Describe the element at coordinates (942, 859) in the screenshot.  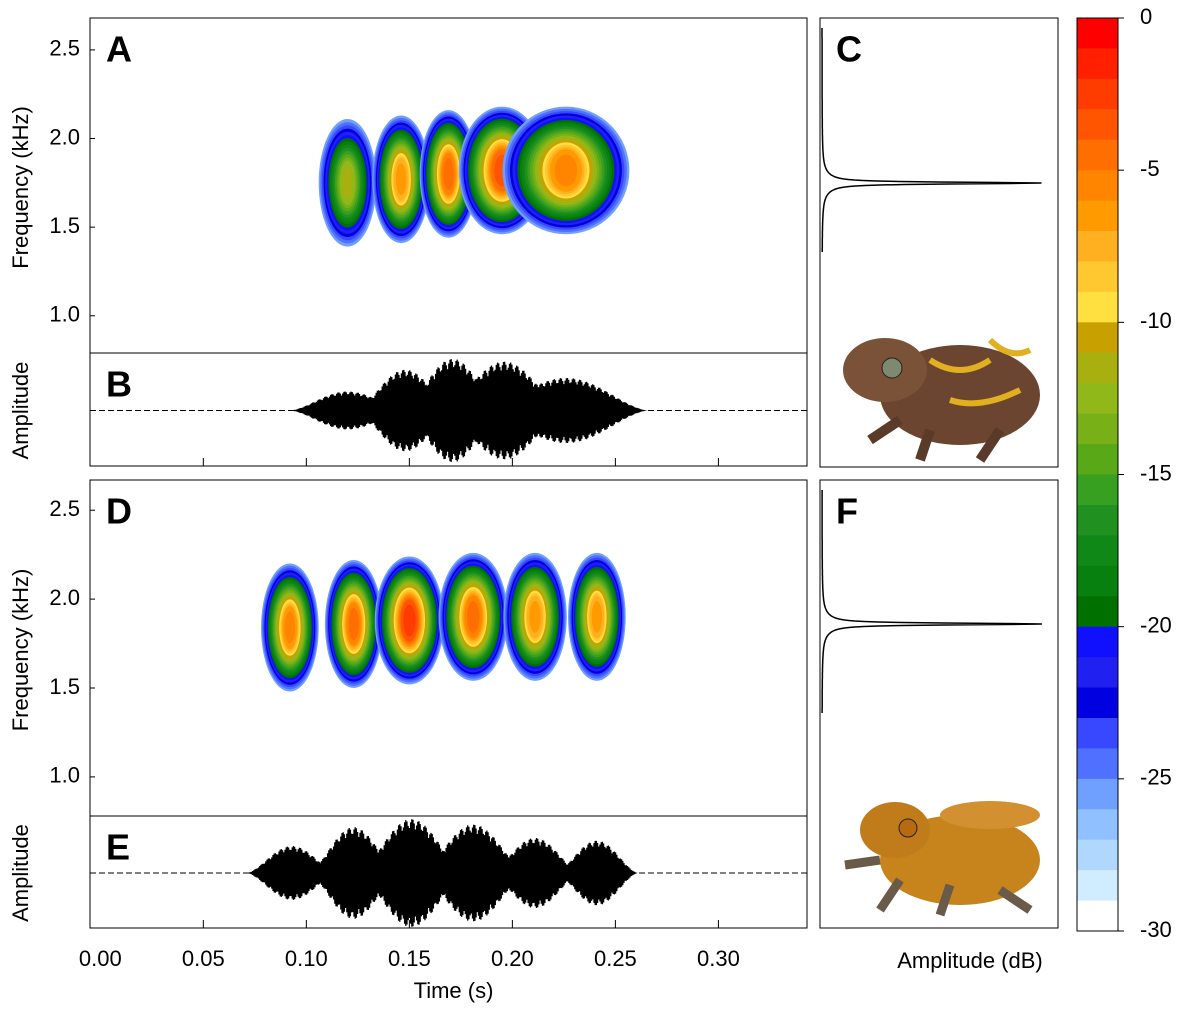
I see `frog-photo-f` at that location.